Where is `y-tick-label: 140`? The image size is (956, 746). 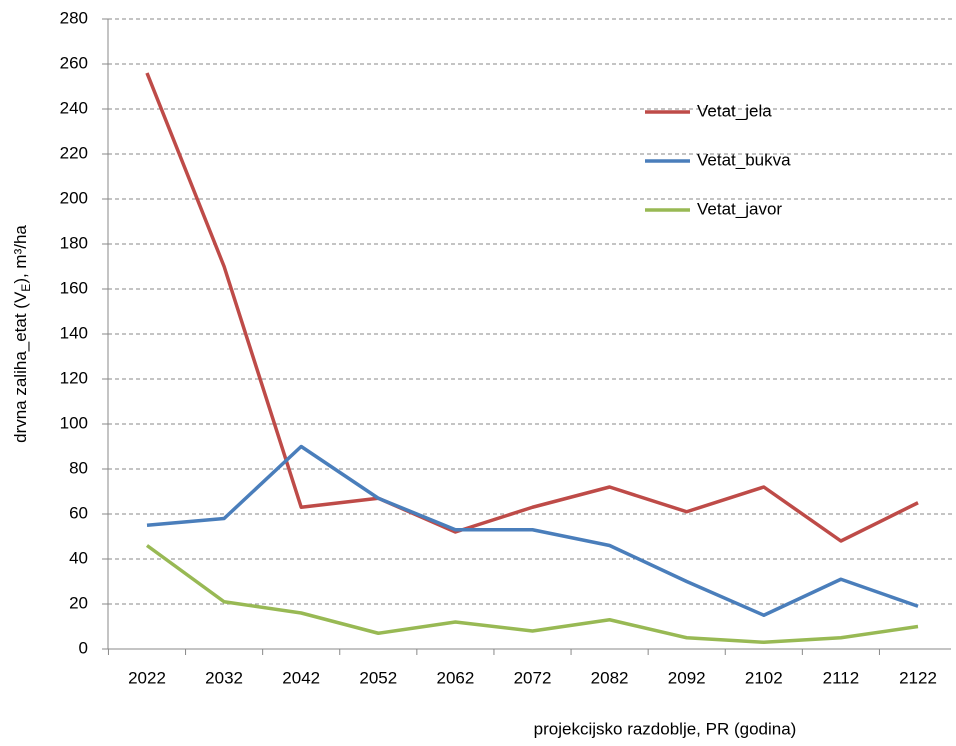 y-tick-label: 140 is located at coordinates (74, 332).